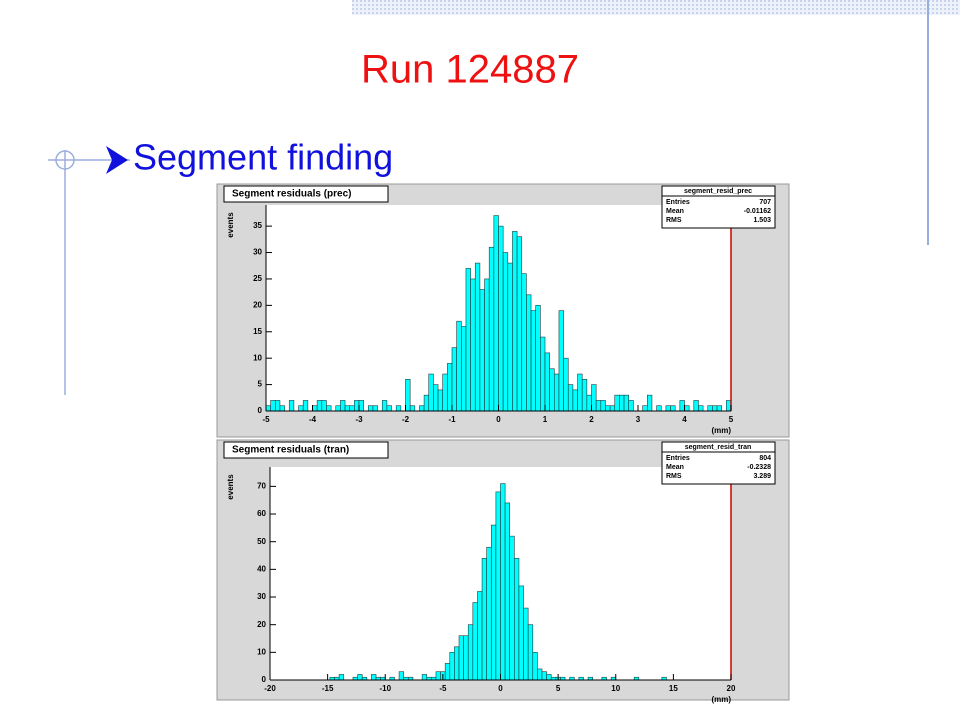 Image resolution: width=960 pixels, height=720 pixels. Describe the element at coordinates (684, 419) in the screenshot. I see `x-tick-label: 4` at that location.